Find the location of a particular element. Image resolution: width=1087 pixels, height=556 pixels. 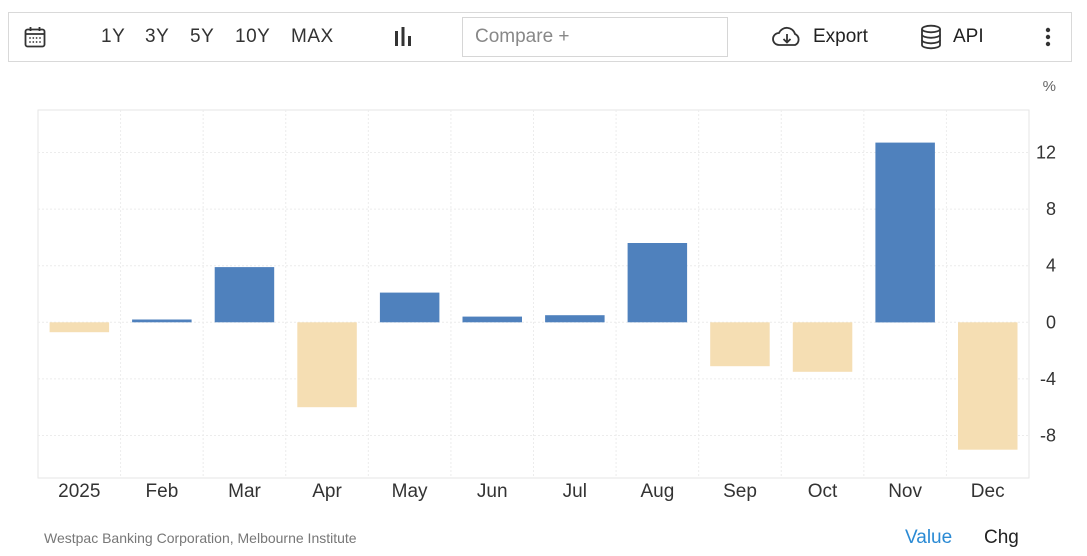

bar-mar is located at coordinates (244, 295).